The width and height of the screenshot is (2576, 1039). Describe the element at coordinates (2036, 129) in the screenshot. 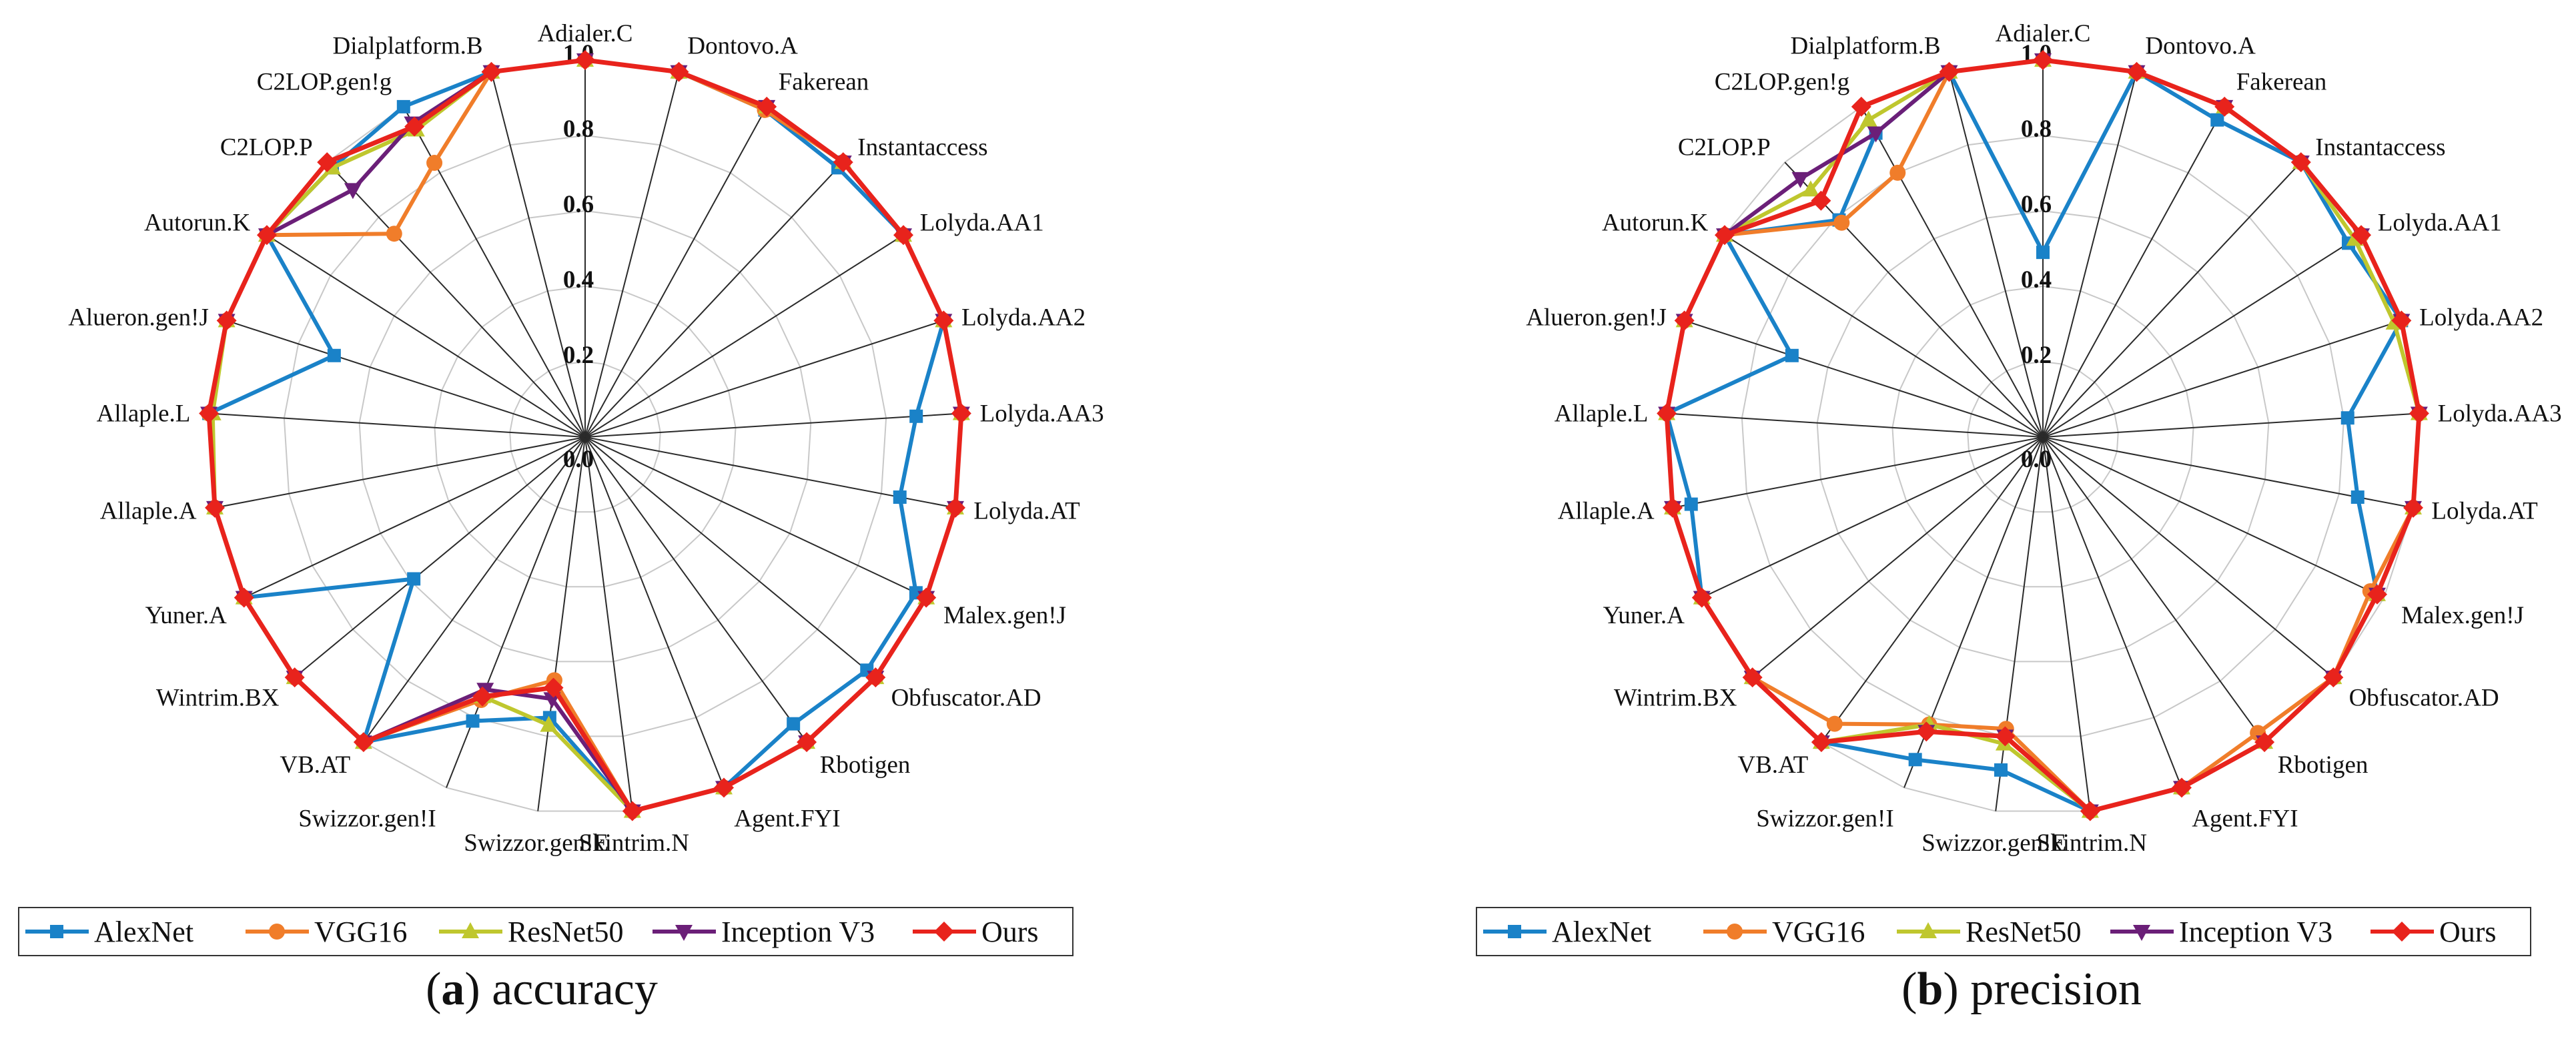

I see `tick-label: 0.8` at that location.